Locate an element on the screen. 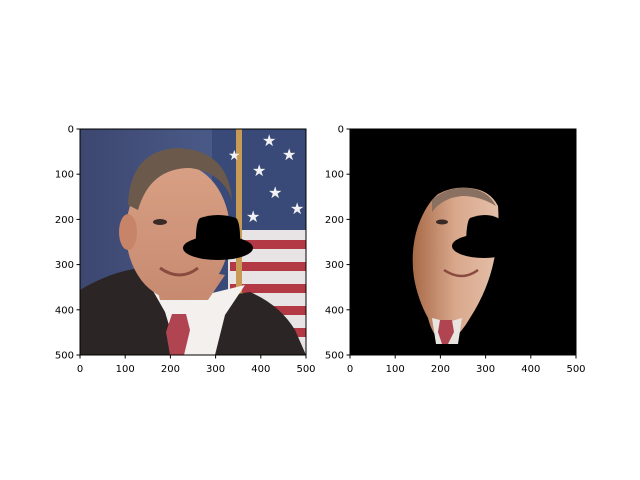 The height and width of the screenshot is (480, 640). left-panel-ytick-label: 500 is located at coordinates (64, 356).